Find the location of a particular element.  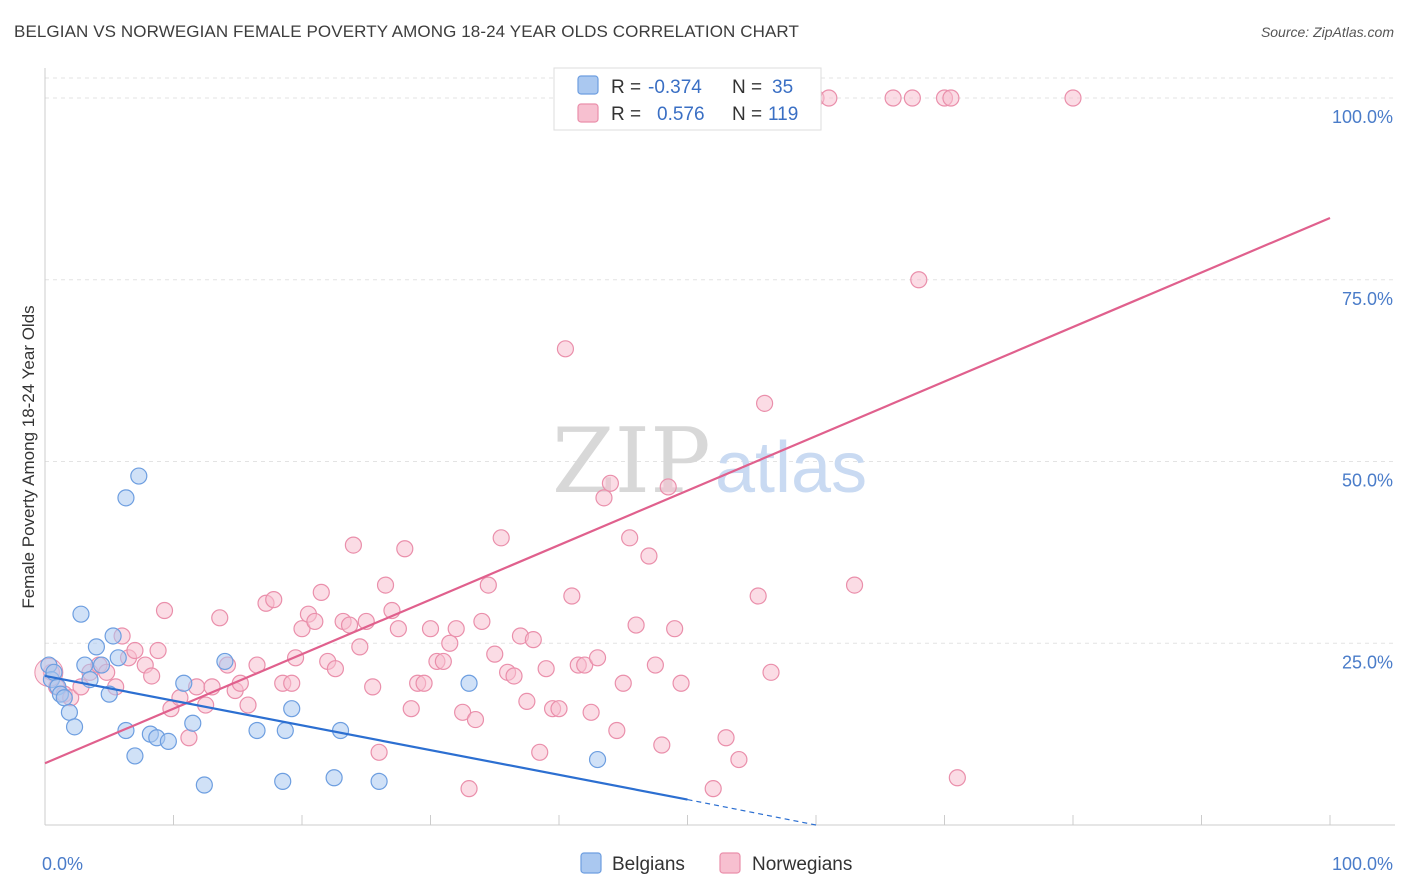

legend-swatch-norwegians is located at coordinates (730, 863).